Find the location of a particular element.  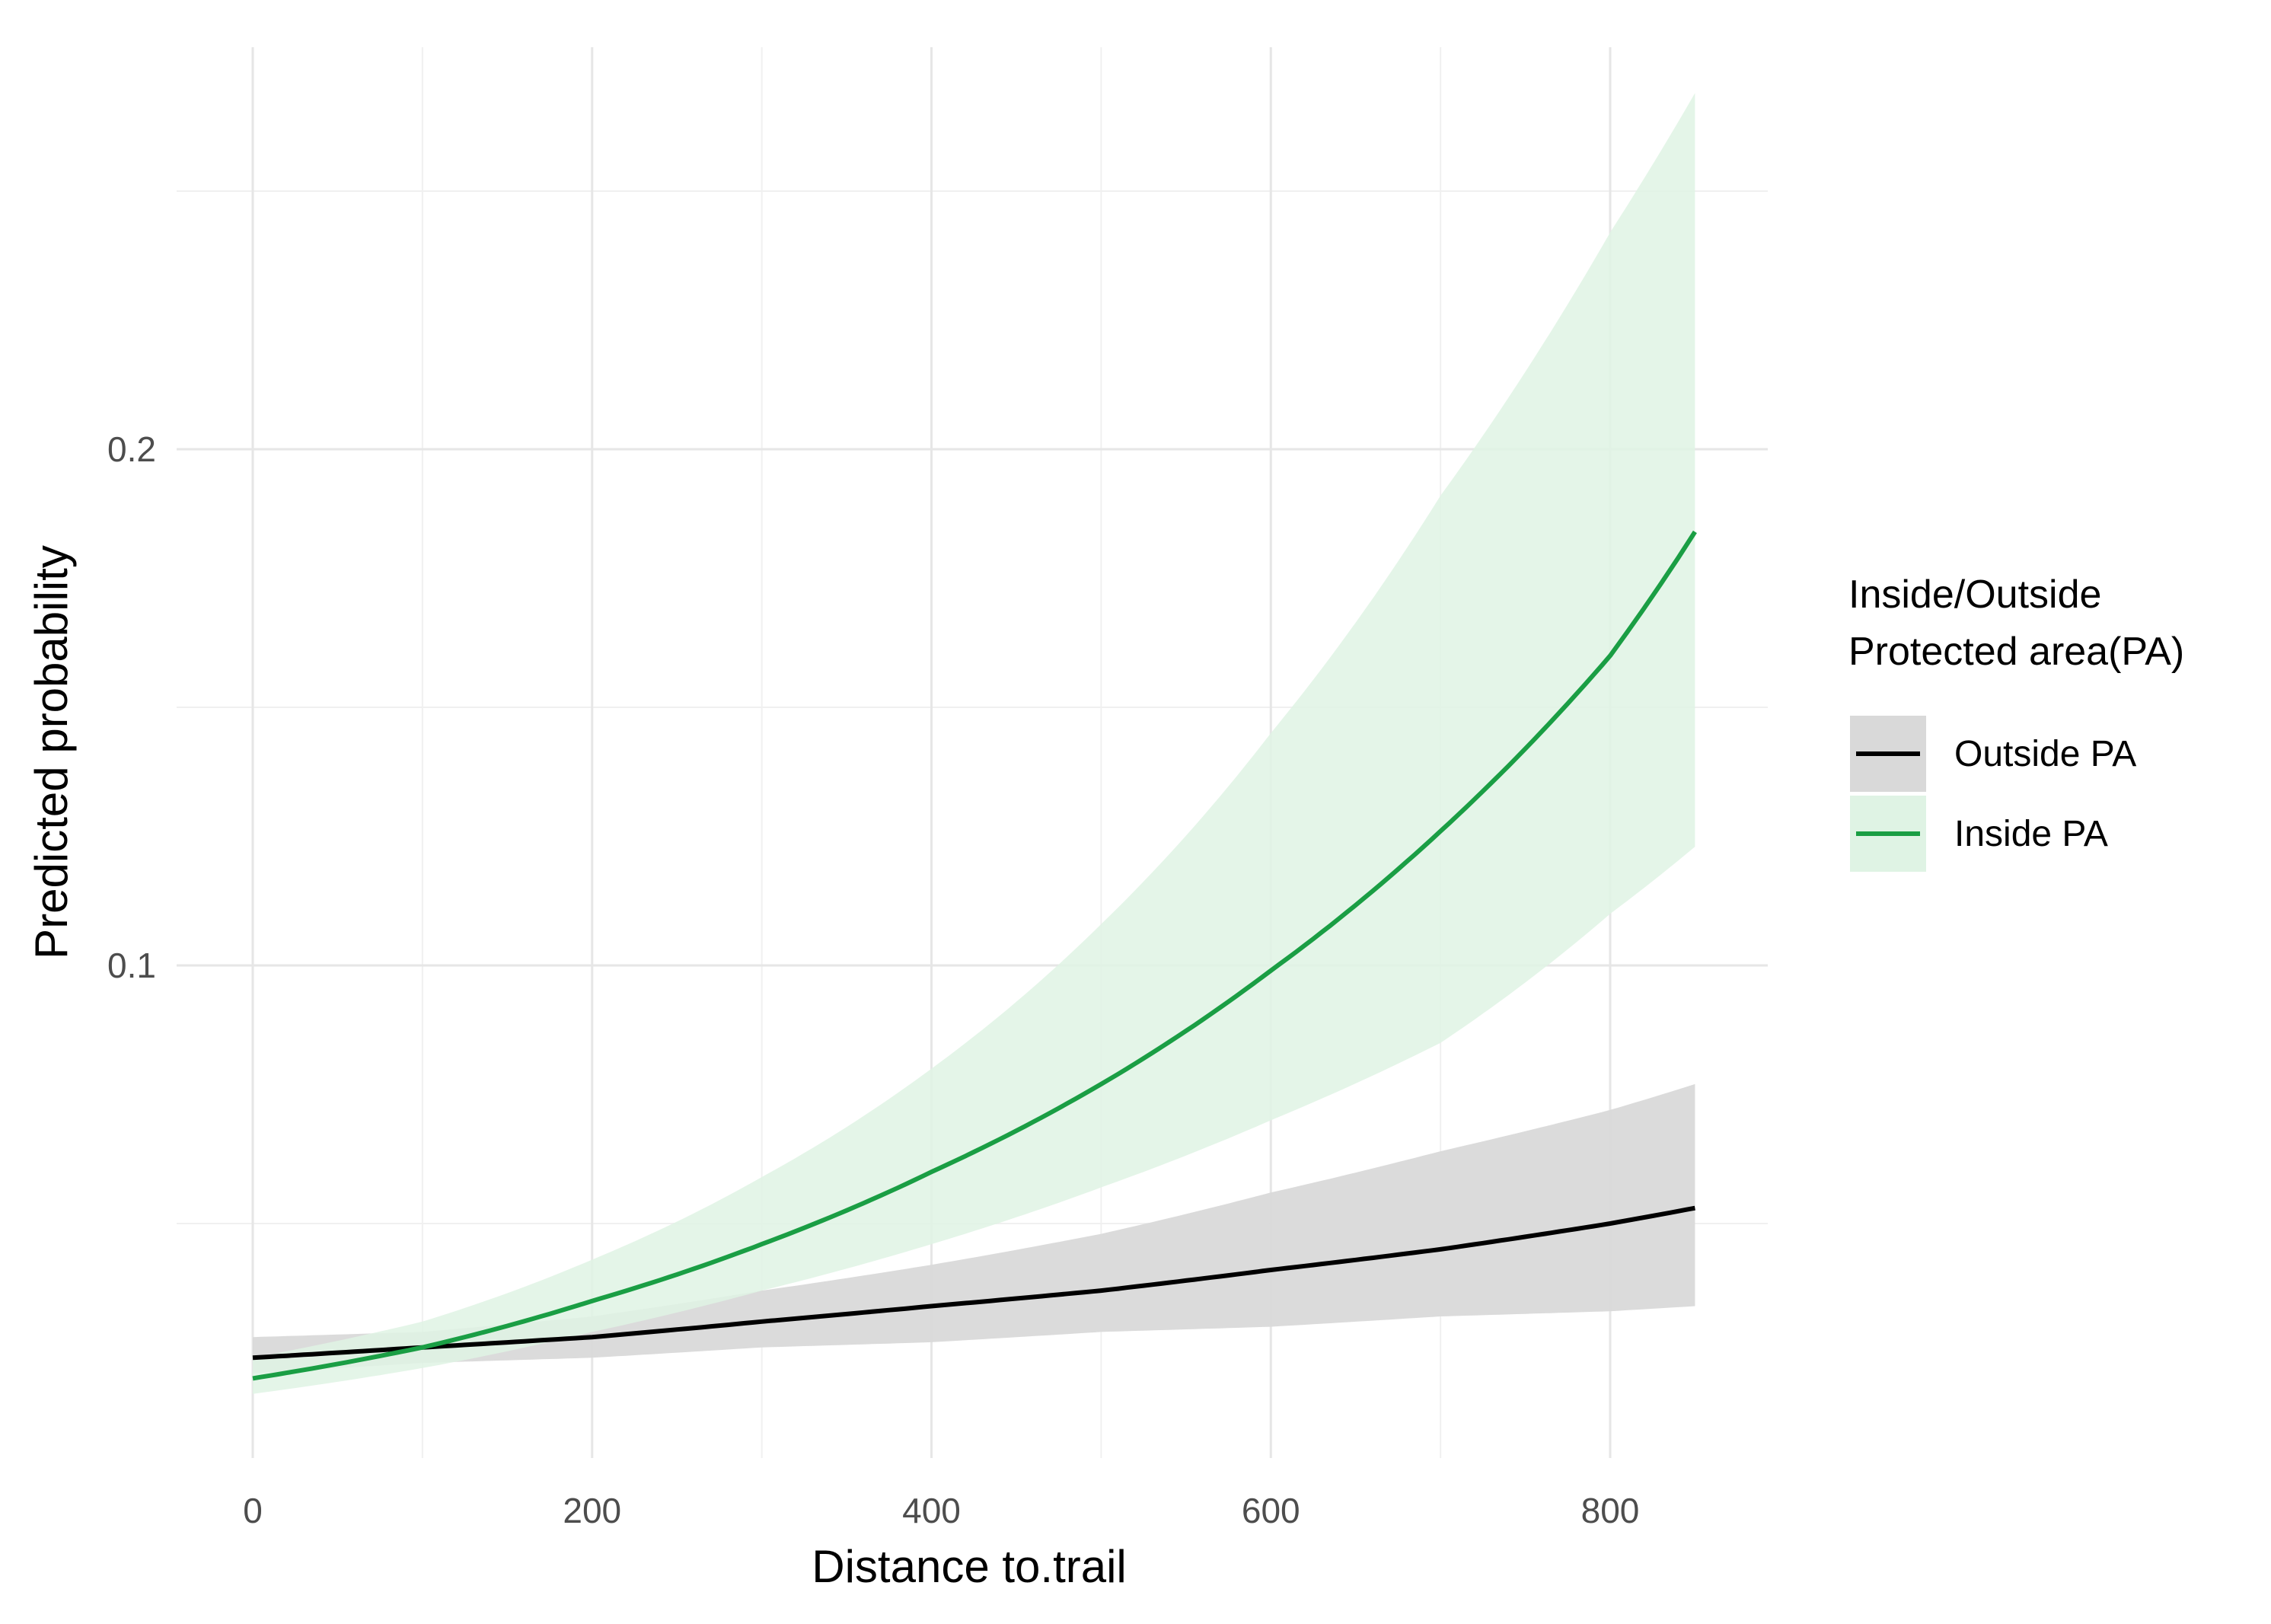

y-tick-label: 0.2 is located at coordinates (131, 449).